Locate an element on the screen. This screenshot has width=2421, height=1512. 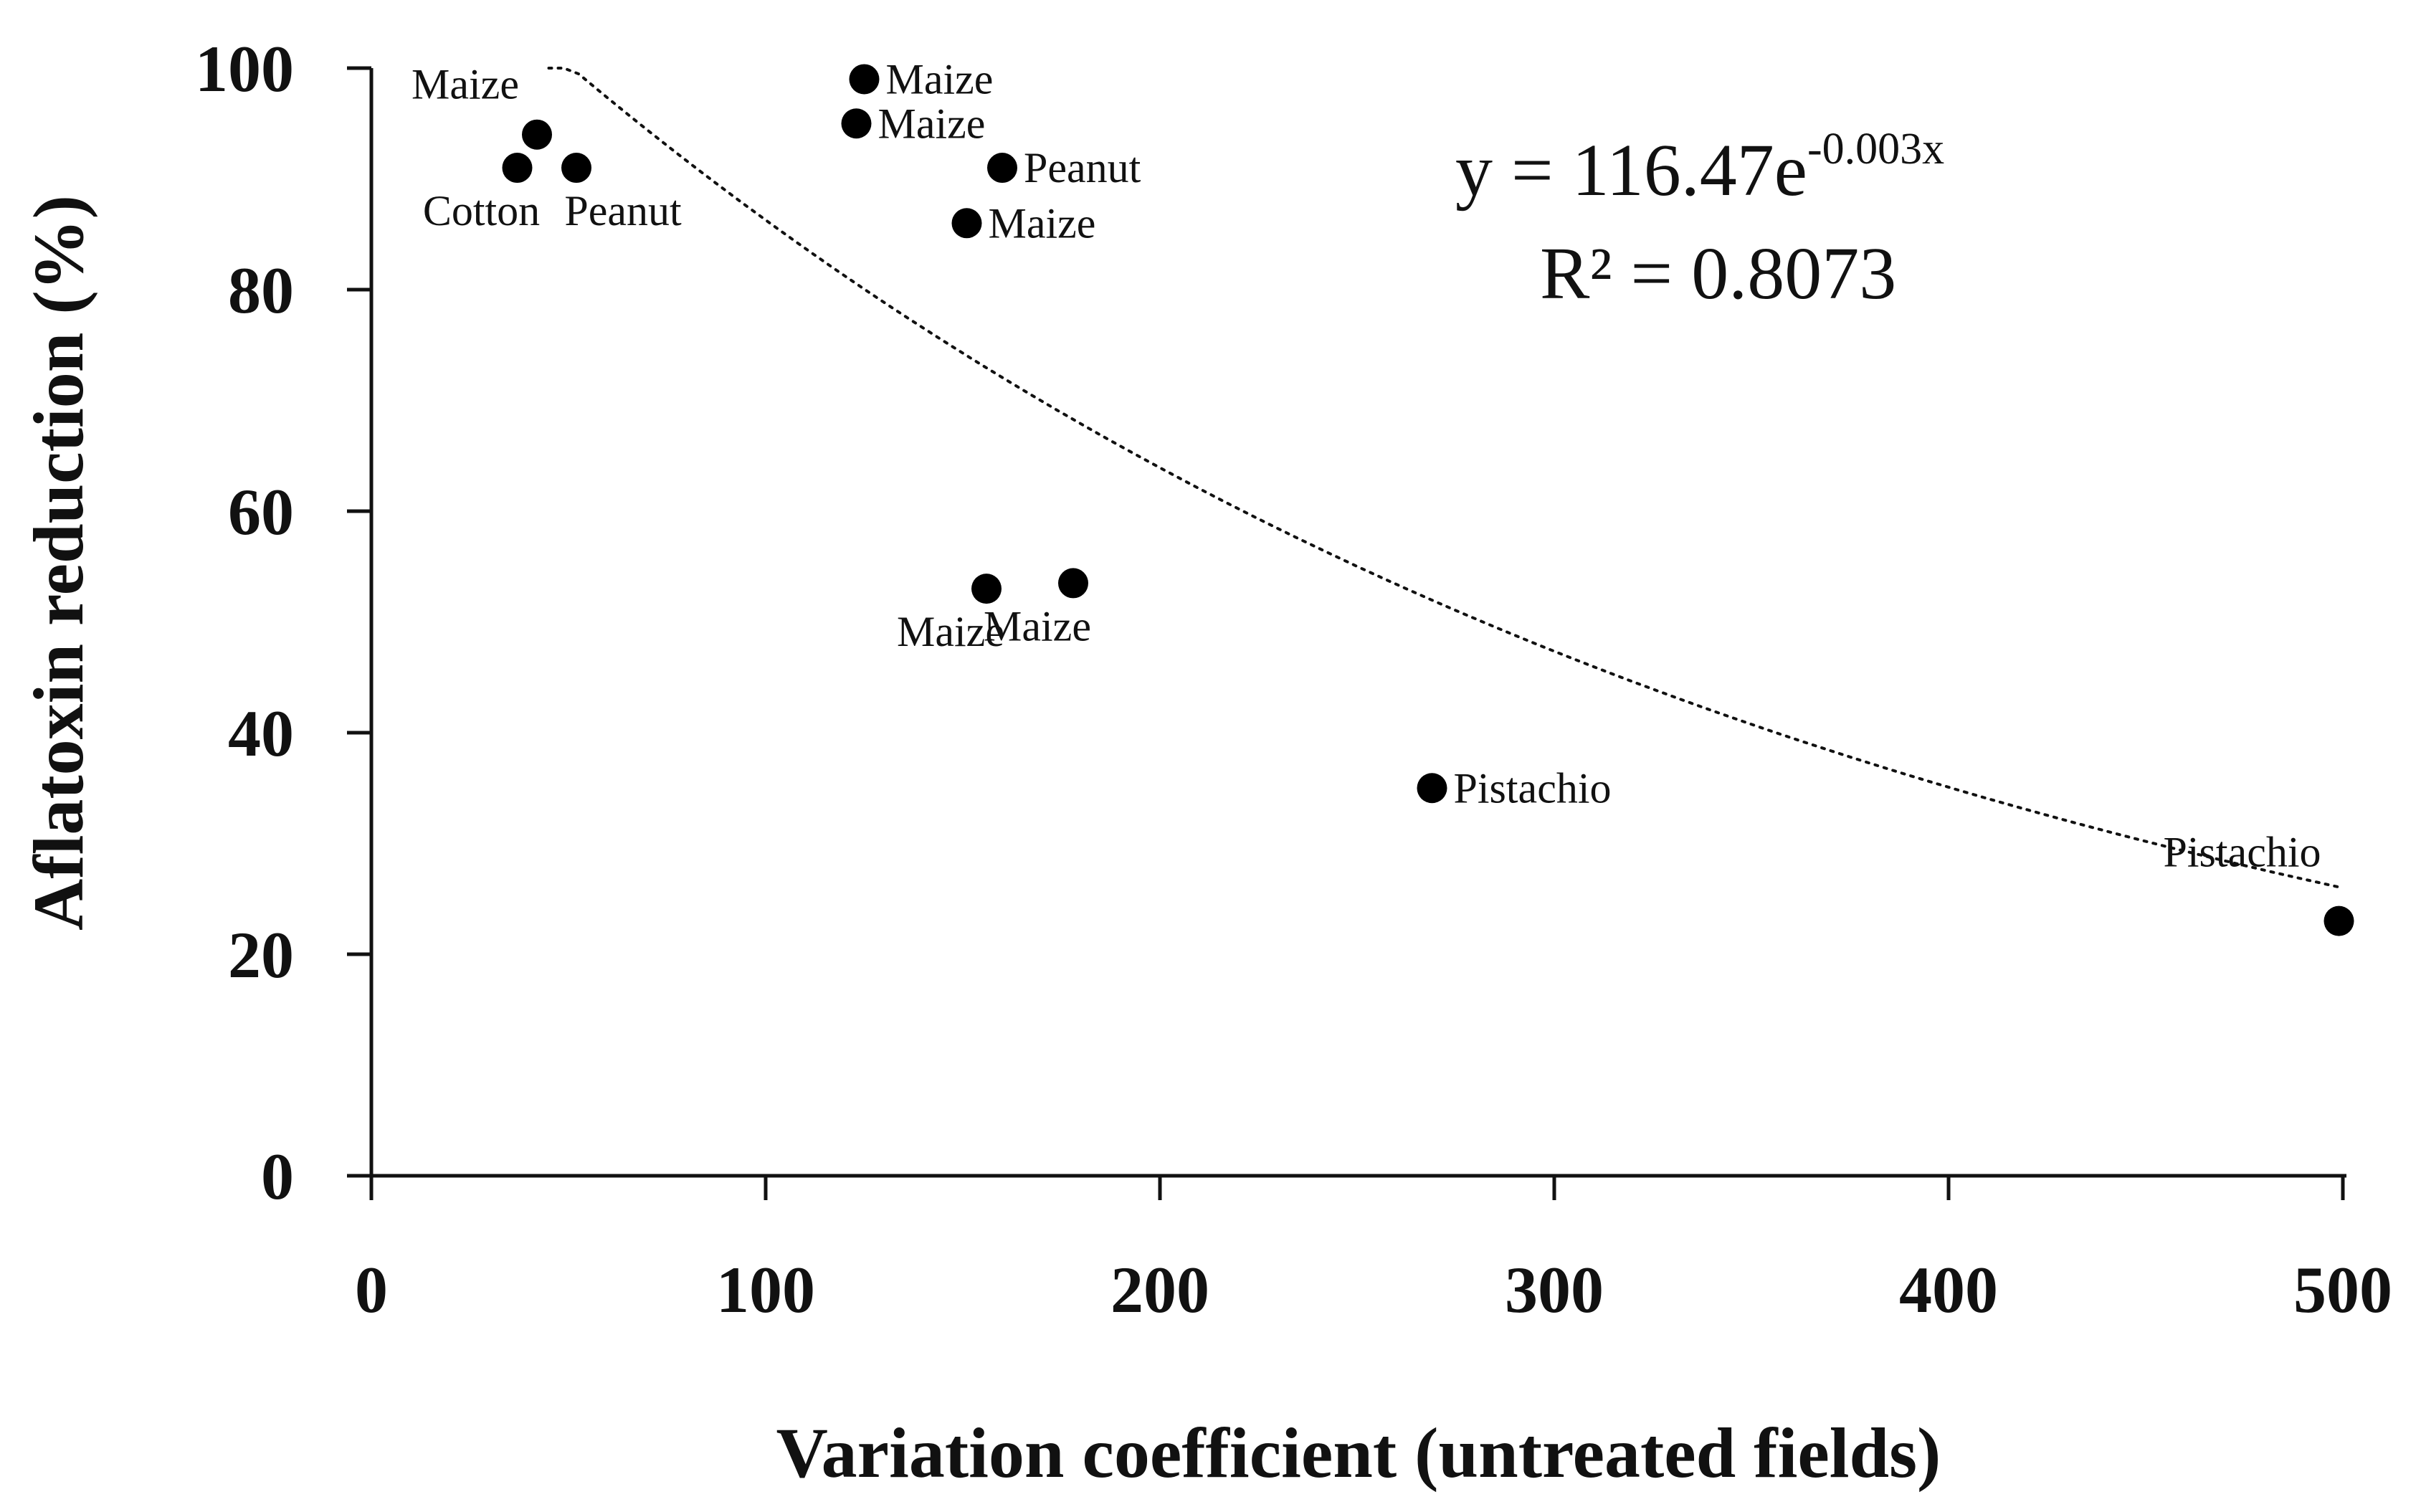
x-tick-label: 200 is located at coordinates (1159, 1289).